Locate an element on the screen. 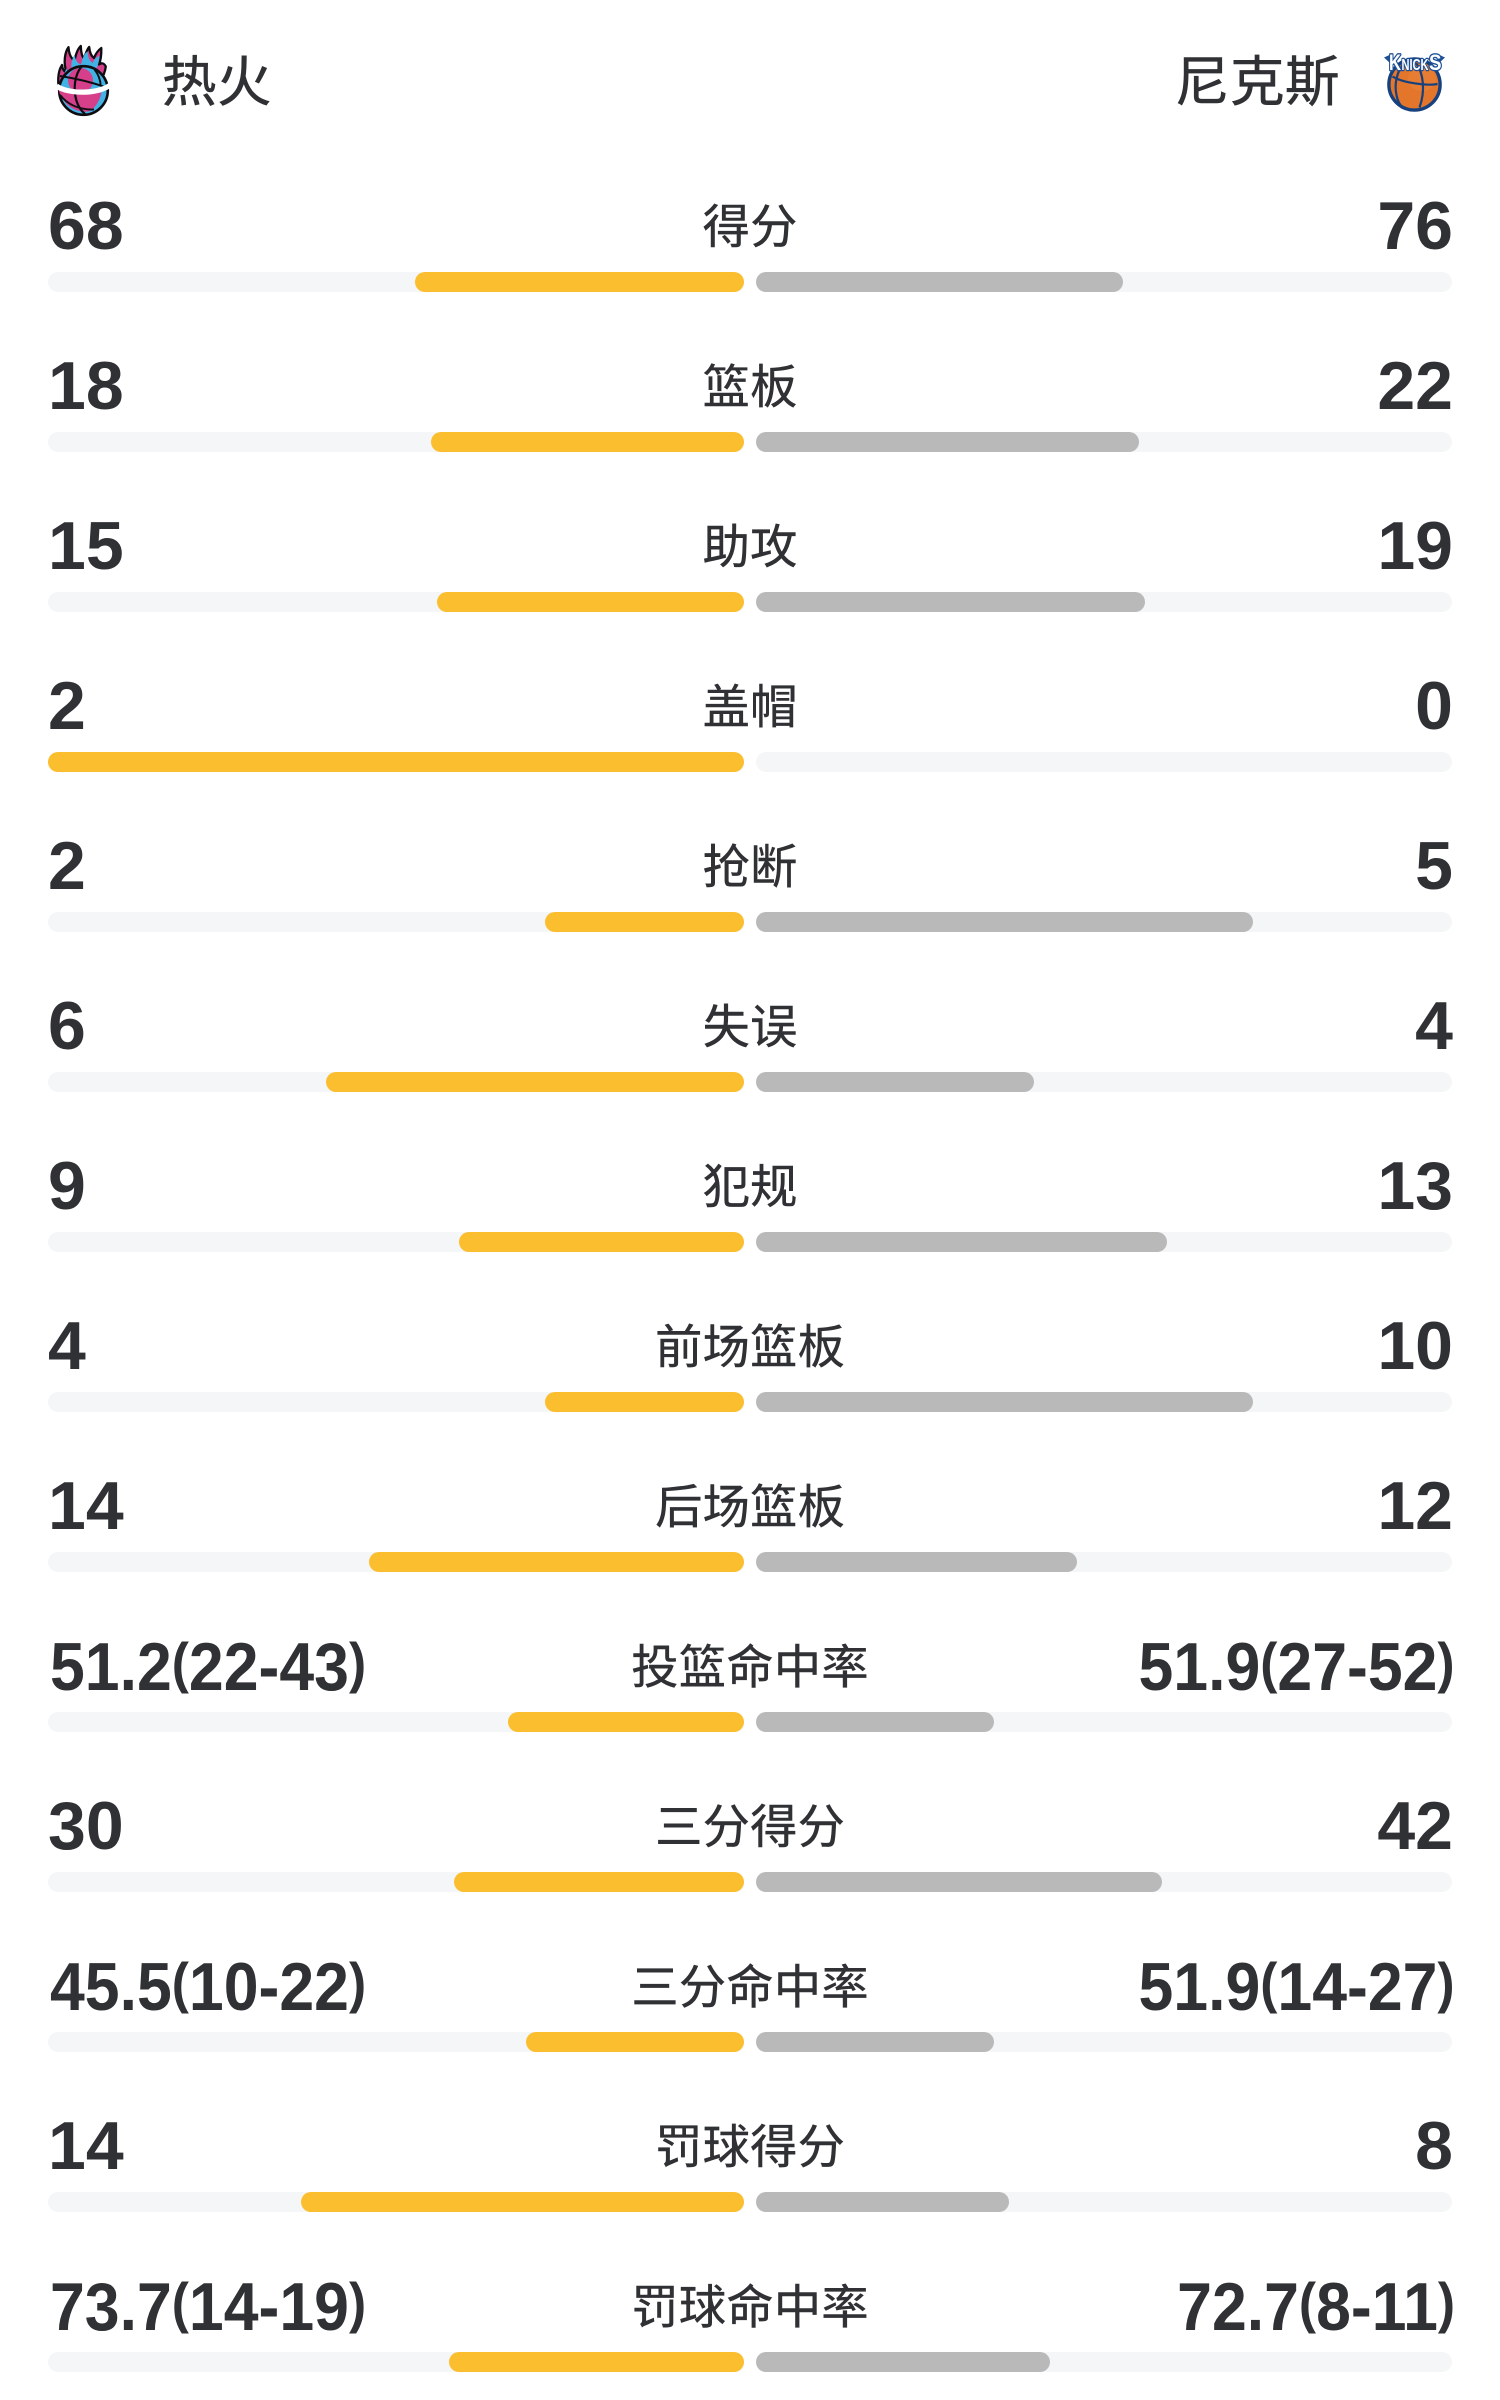 The height and width of the screenshot is (2400, 1500). svg-text: NICK is located at coordinates (1415, 65).